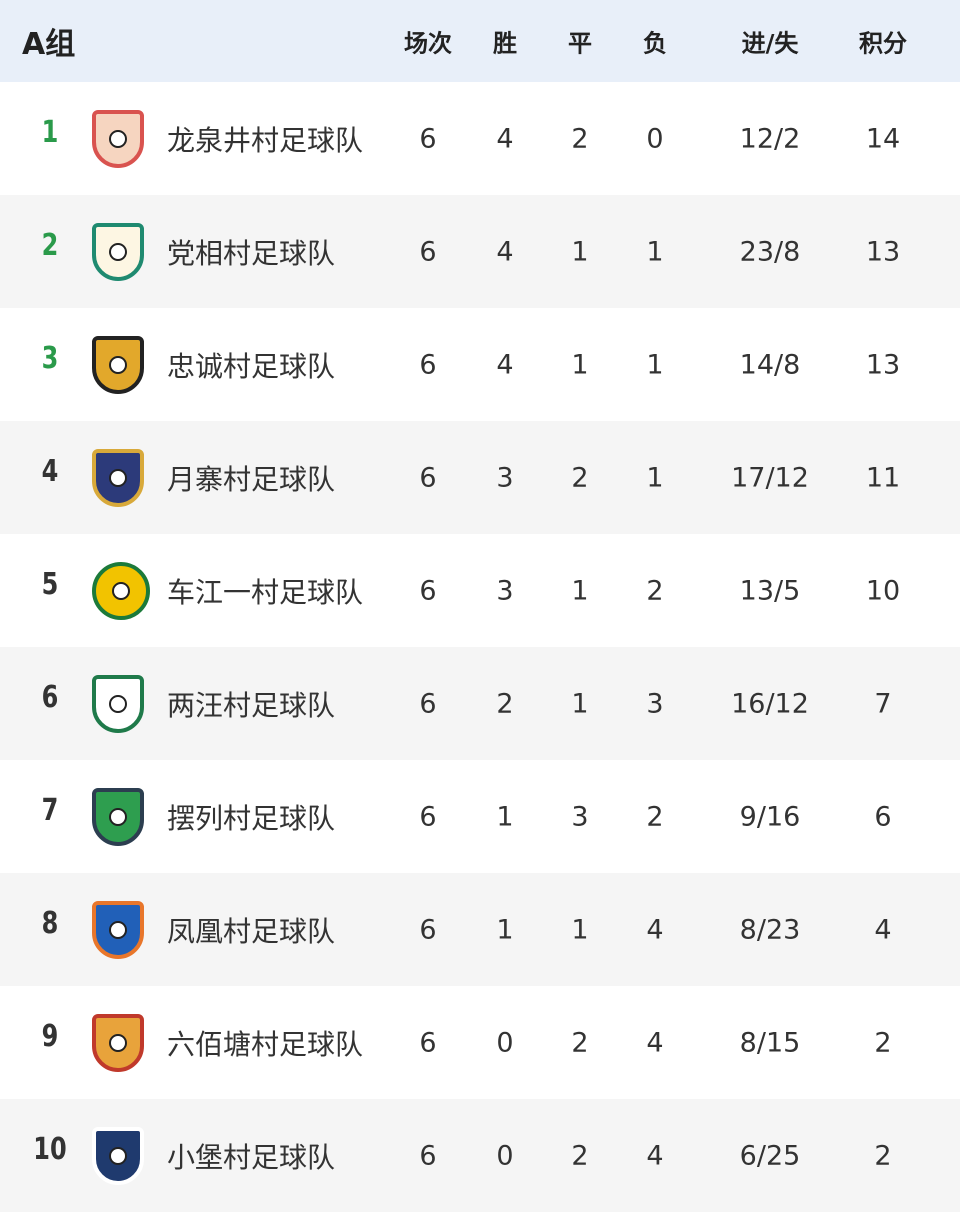 The image size is (960, 1212). Describe the element at coordinates (770, 816) in the screenshot. I see `goals-value: 9/16` at that location.